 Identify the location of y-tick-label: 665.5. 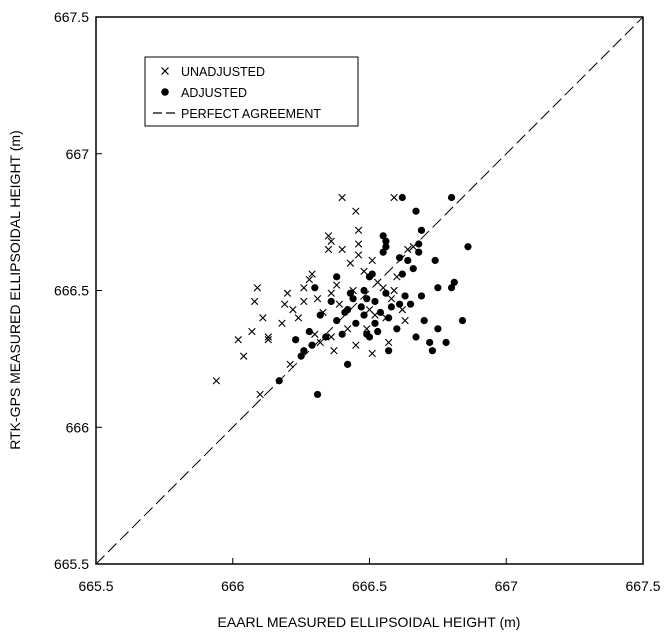
(71, 564).